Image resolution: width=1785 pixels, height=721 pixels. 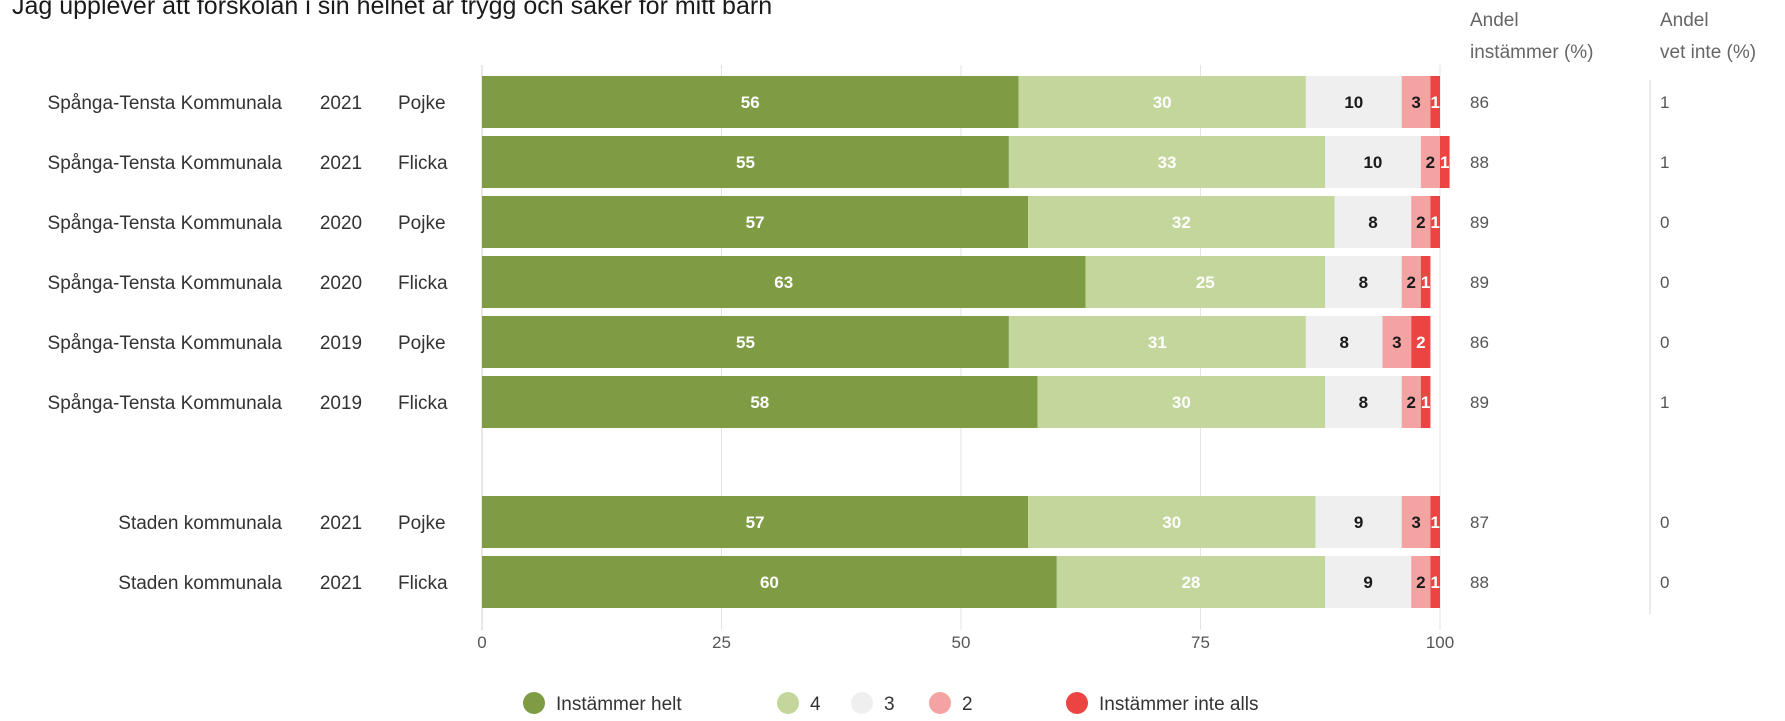 I want to click on legend-item: Instämmer helt, so click(x=602, y=703).